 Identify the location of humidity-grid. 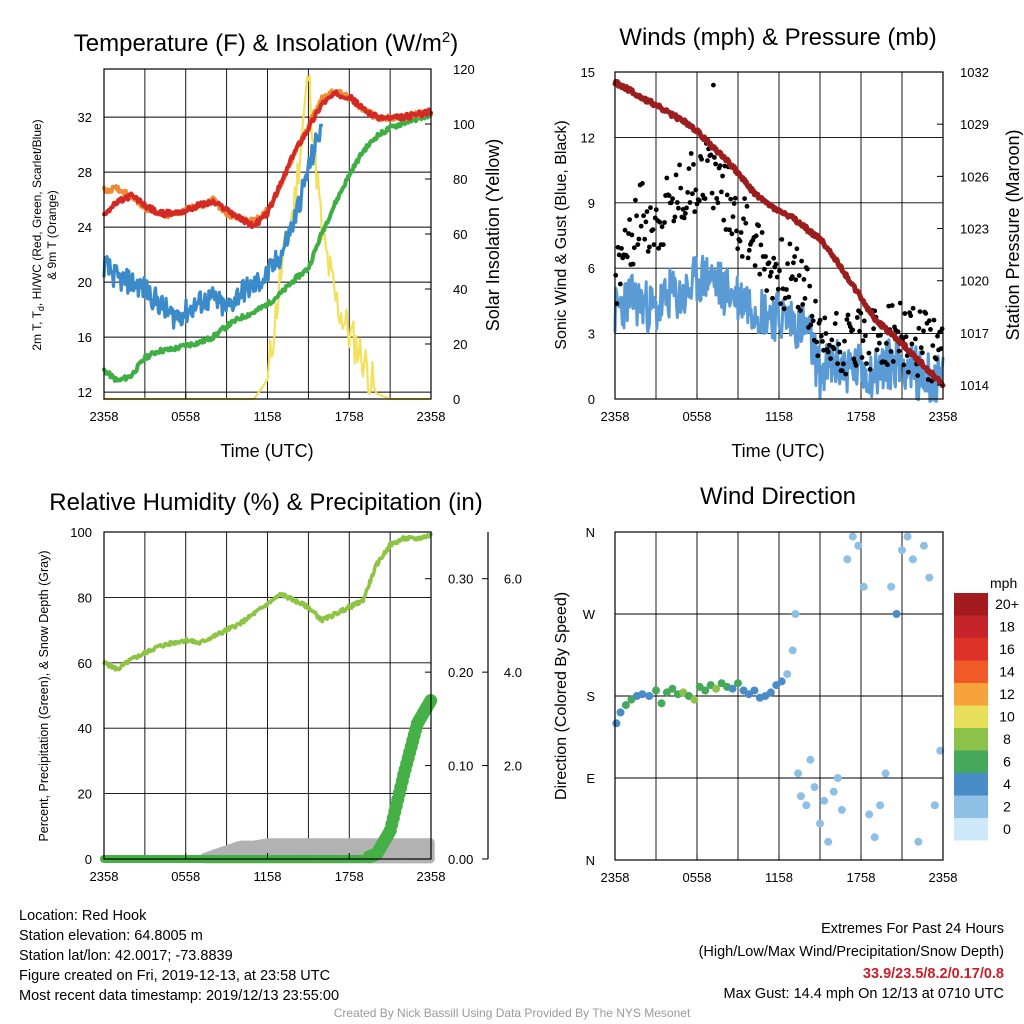
(267, 695).